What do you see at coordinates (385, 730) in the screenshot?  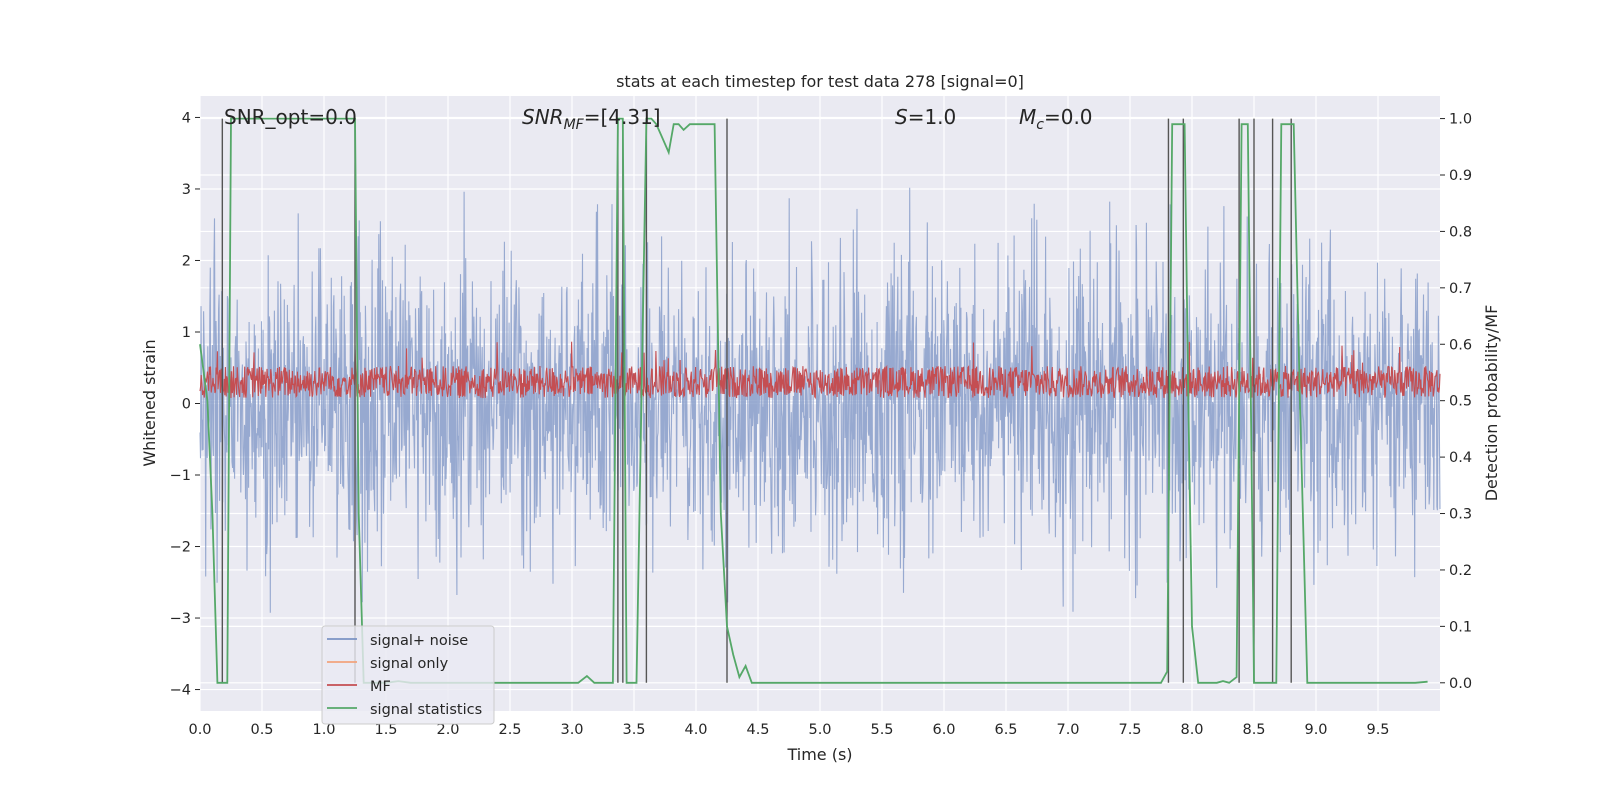 I see `x-tick-label: 1.5` at bounding box center [385, 730].